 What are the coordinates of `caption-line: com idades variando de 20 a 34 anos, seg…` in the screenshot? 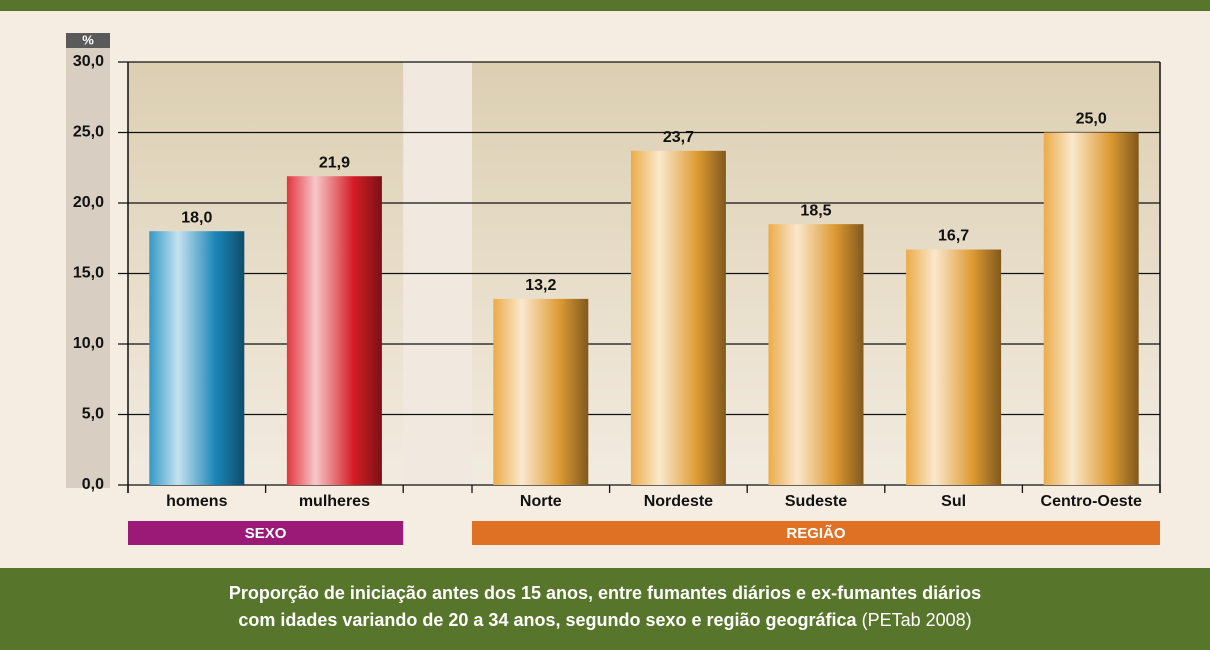 It's located at (547, 620).